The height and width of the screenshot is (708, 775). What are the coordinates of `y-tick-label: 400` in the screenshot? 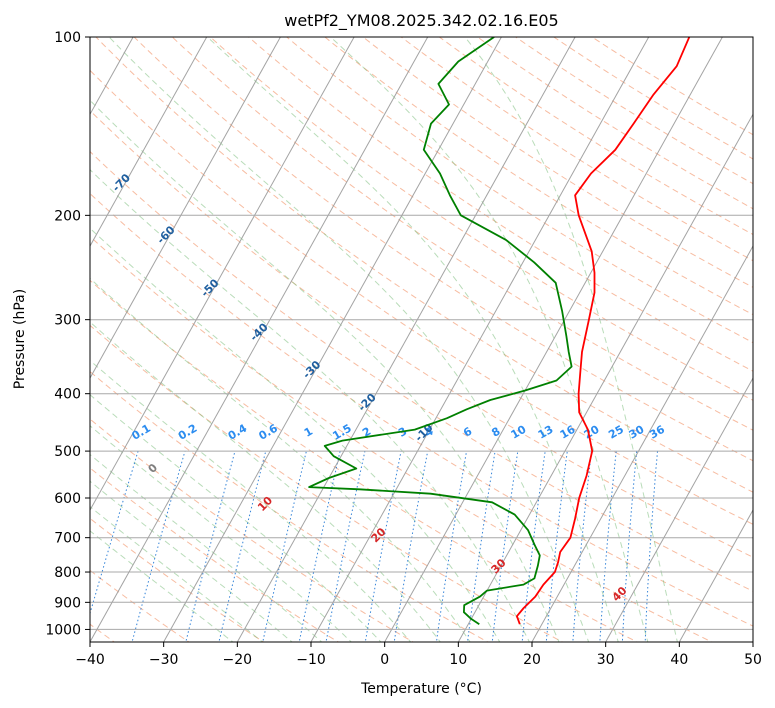 It's located at (67, 395).